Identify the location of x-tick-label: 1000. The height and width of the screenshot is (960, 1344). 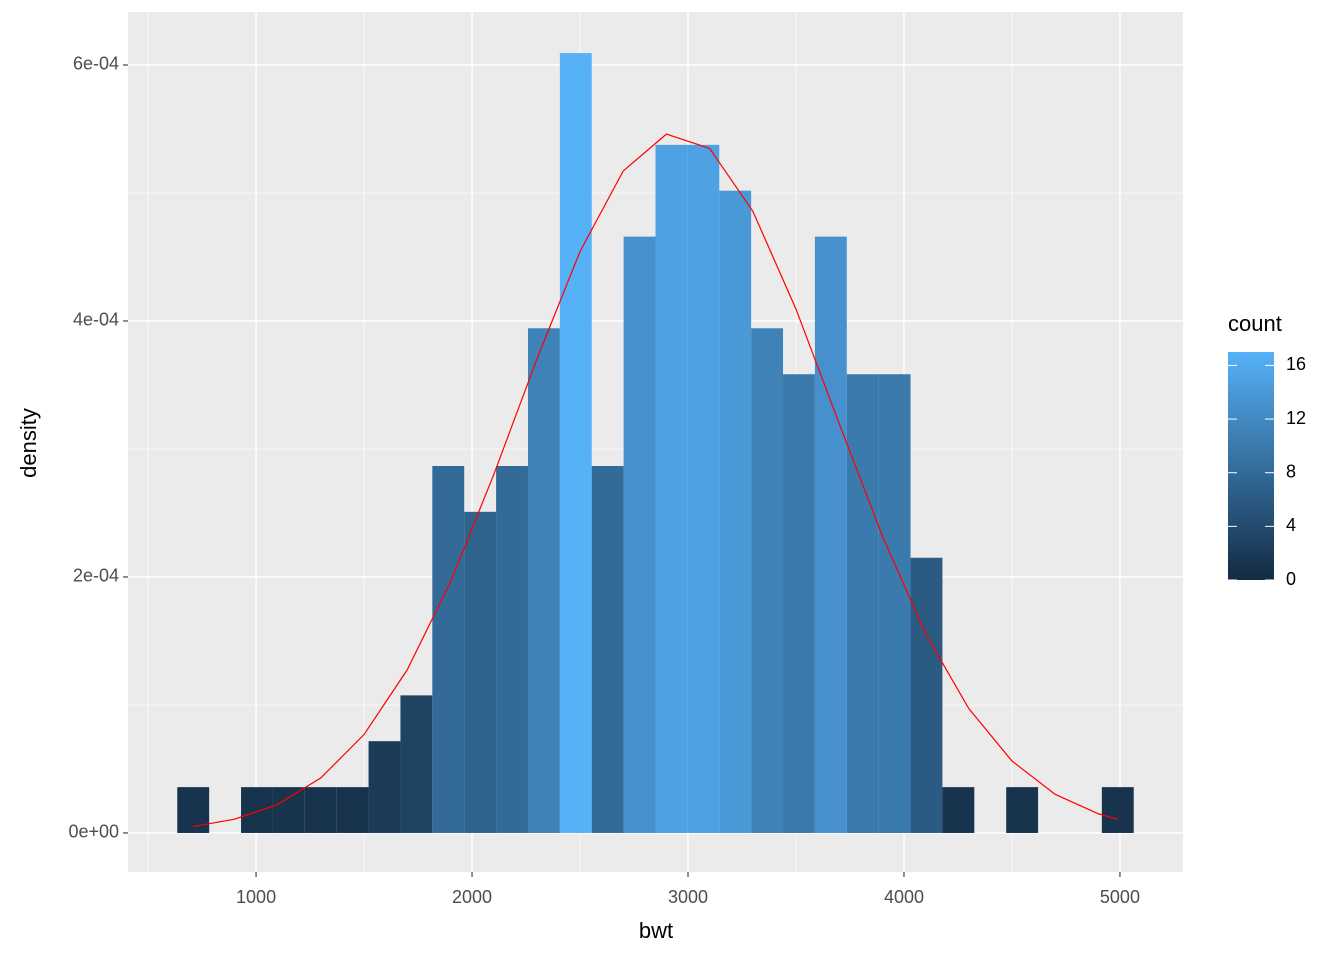
(256, 897).